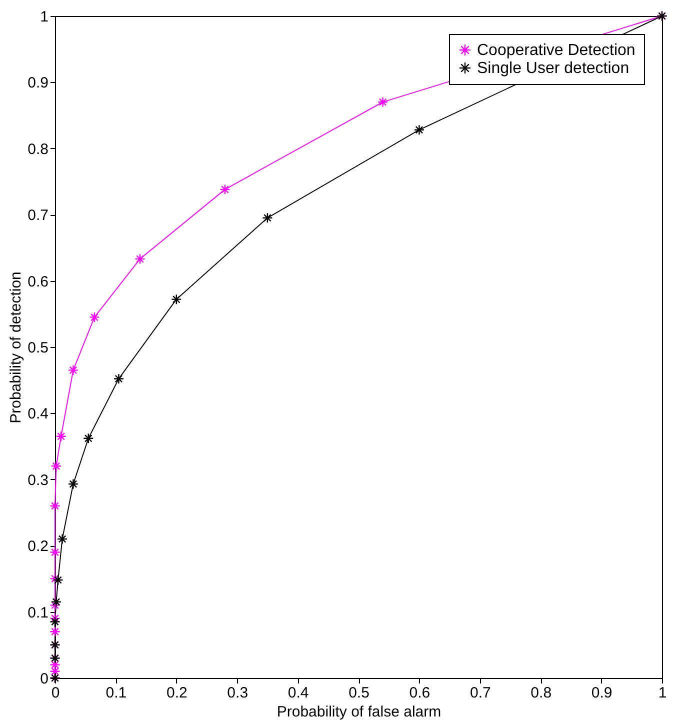 This screenshot has width=678, height=727. What do you see at coordinates (38, 348) in the screenshot?
I see `y-tick-label: 0.5` at bounding box center [38, 348].